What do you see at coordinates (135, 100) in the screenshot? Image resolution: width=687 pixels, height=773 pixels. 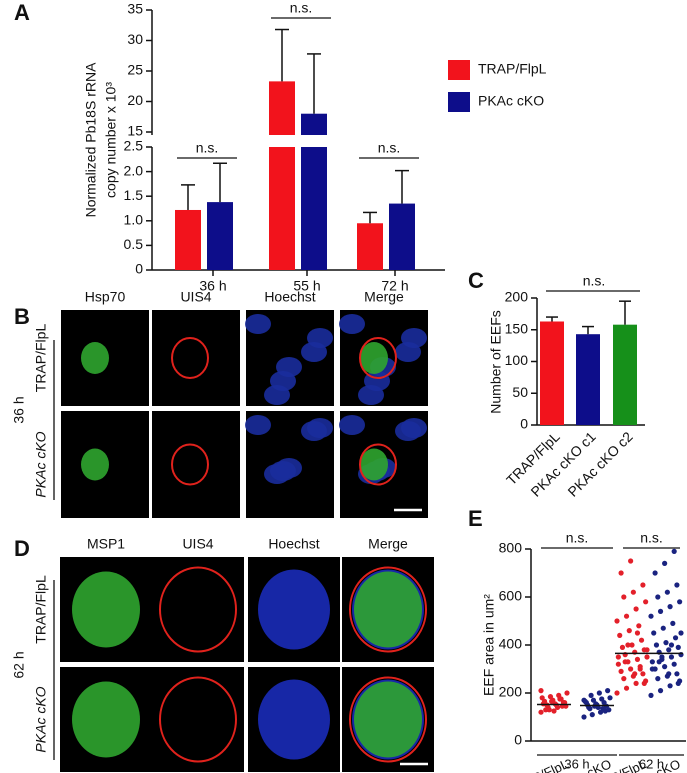 I see `y-tick-label: 20` at bounding box center [135, 100].